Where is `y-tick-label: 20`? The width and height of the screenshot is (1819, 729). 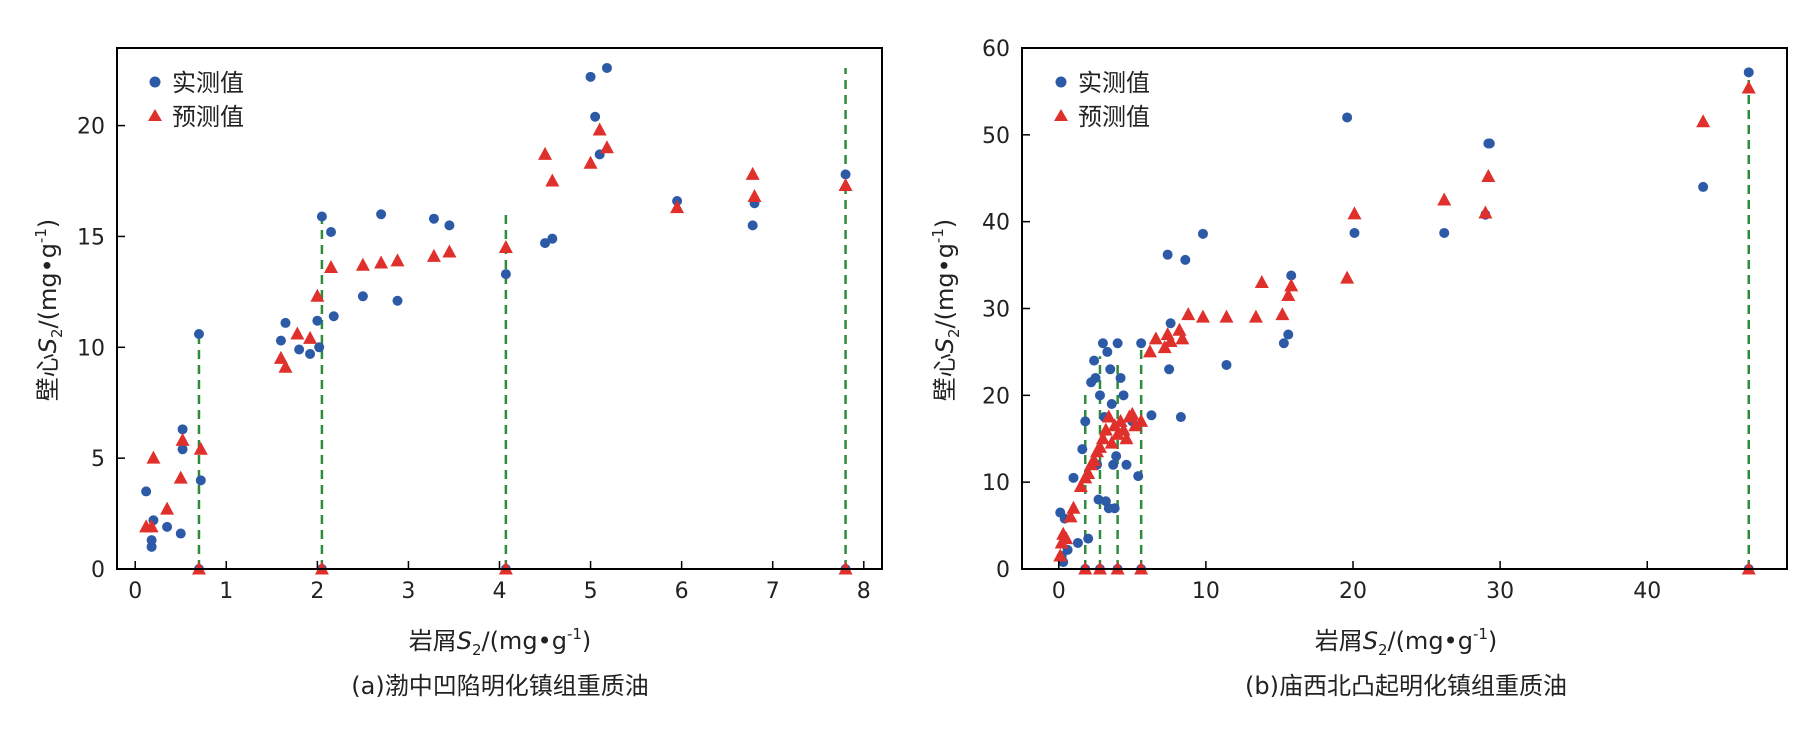
y-tick-label: 20 is located at coordinates (996, 396).